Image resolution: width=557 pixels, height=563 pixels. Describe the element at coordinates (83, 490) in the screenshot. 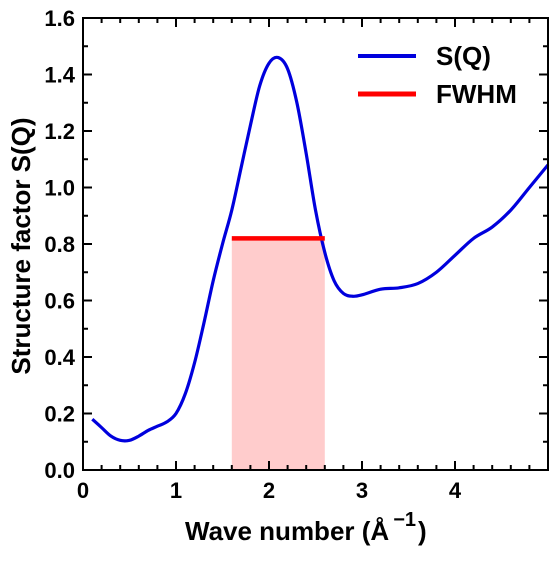

I see `x-tick-label: 0` at that location.